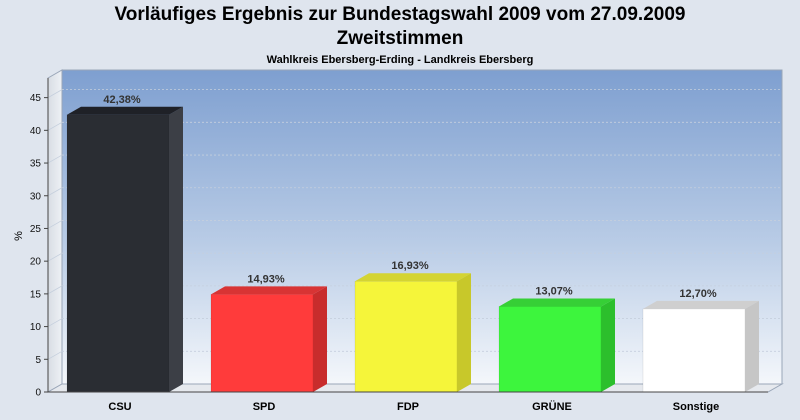  Describe the element at coordinates (698, 294) in the screenshot. I see `data-label: 12,70%` at that location.